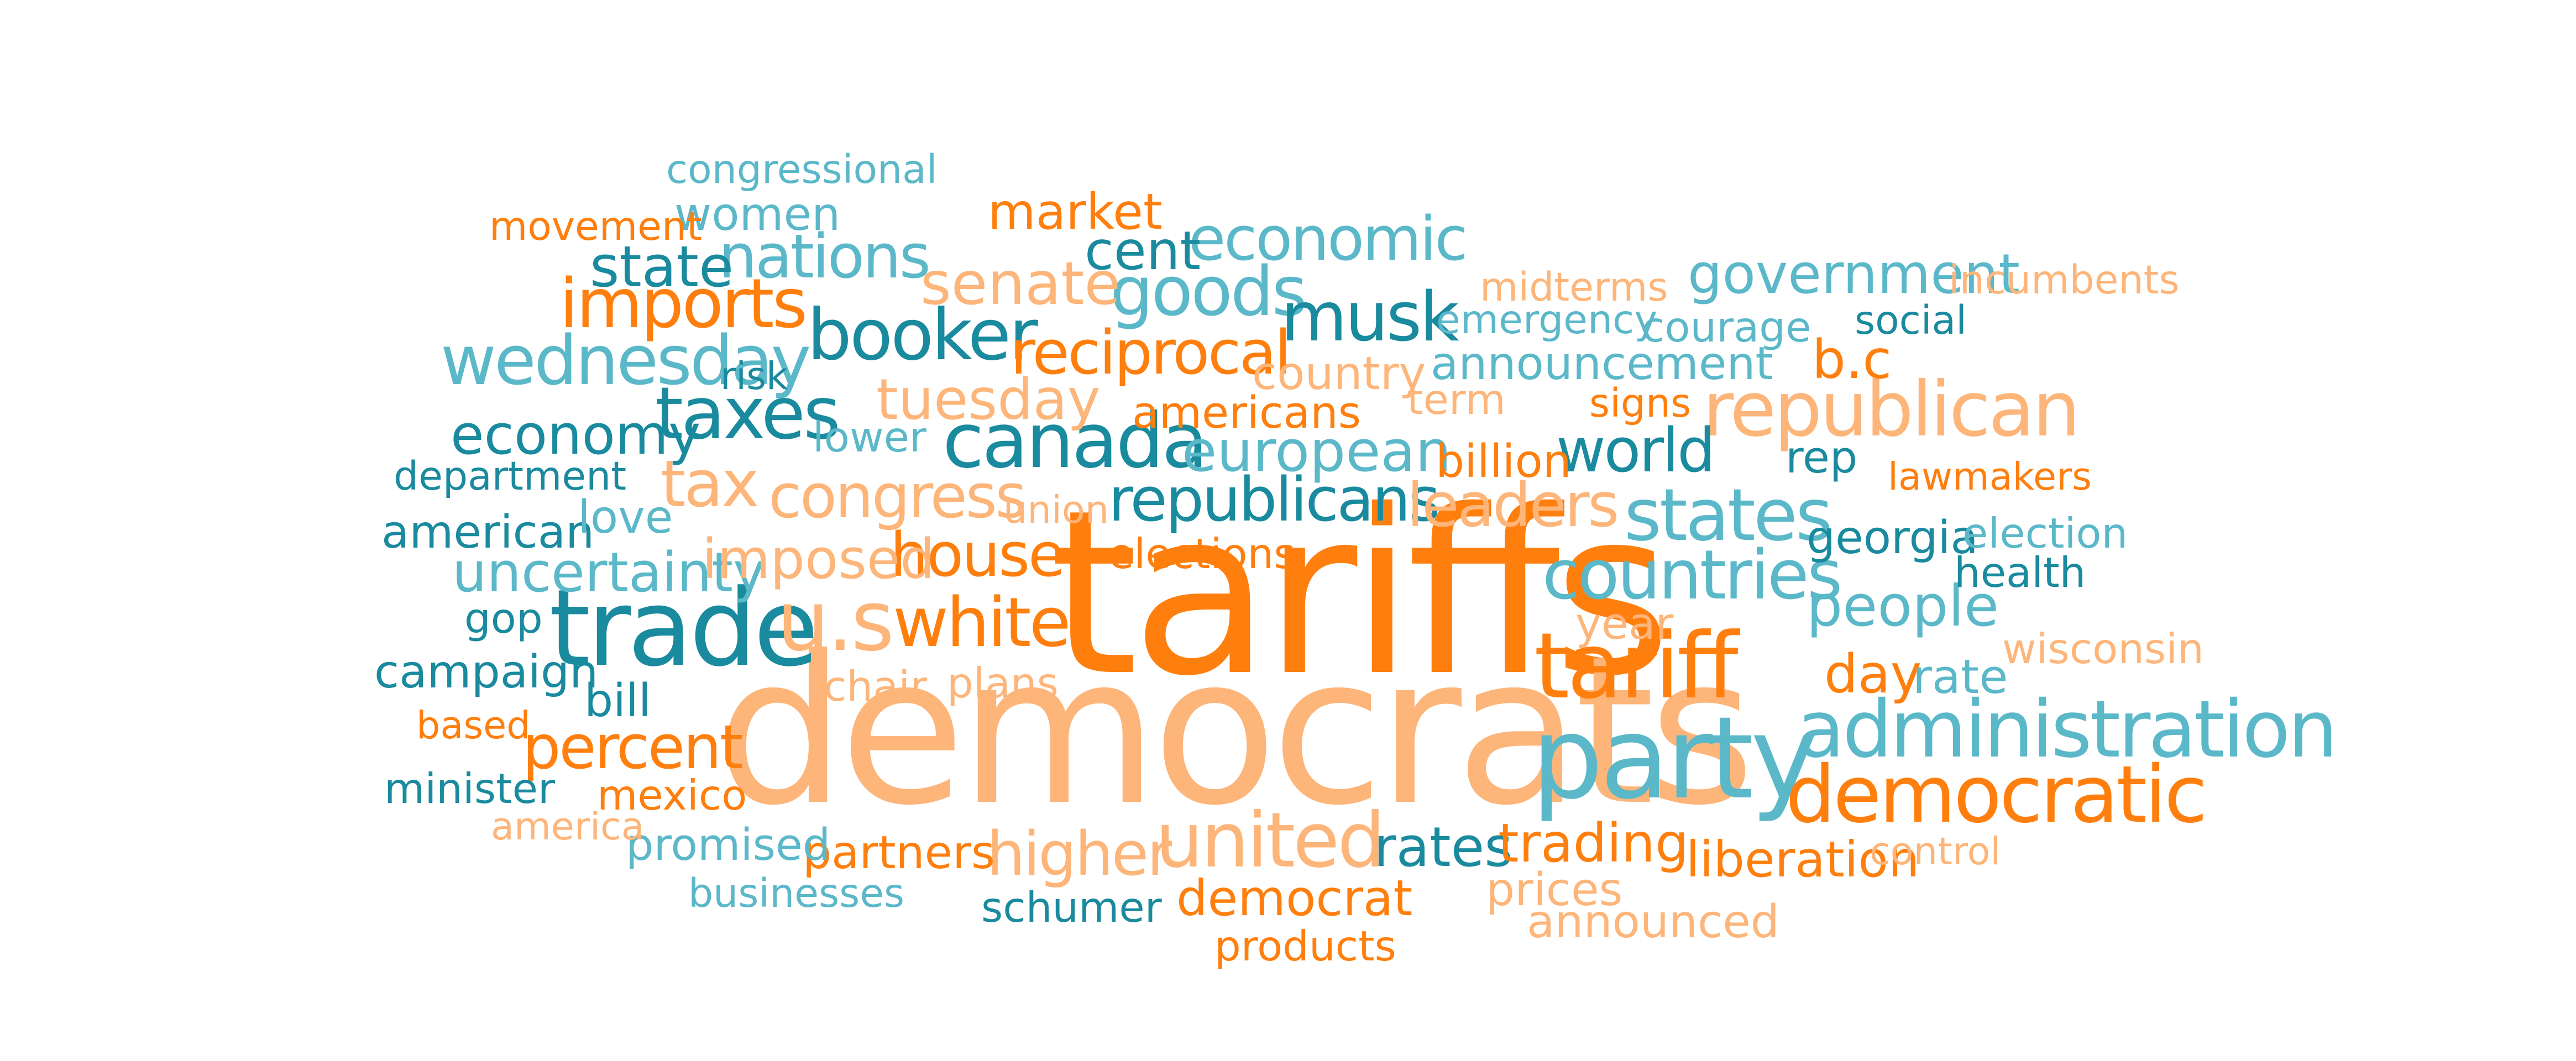 The image size is (2576, 1061). I want to click on cloud-word: day, so click(1873, 674).